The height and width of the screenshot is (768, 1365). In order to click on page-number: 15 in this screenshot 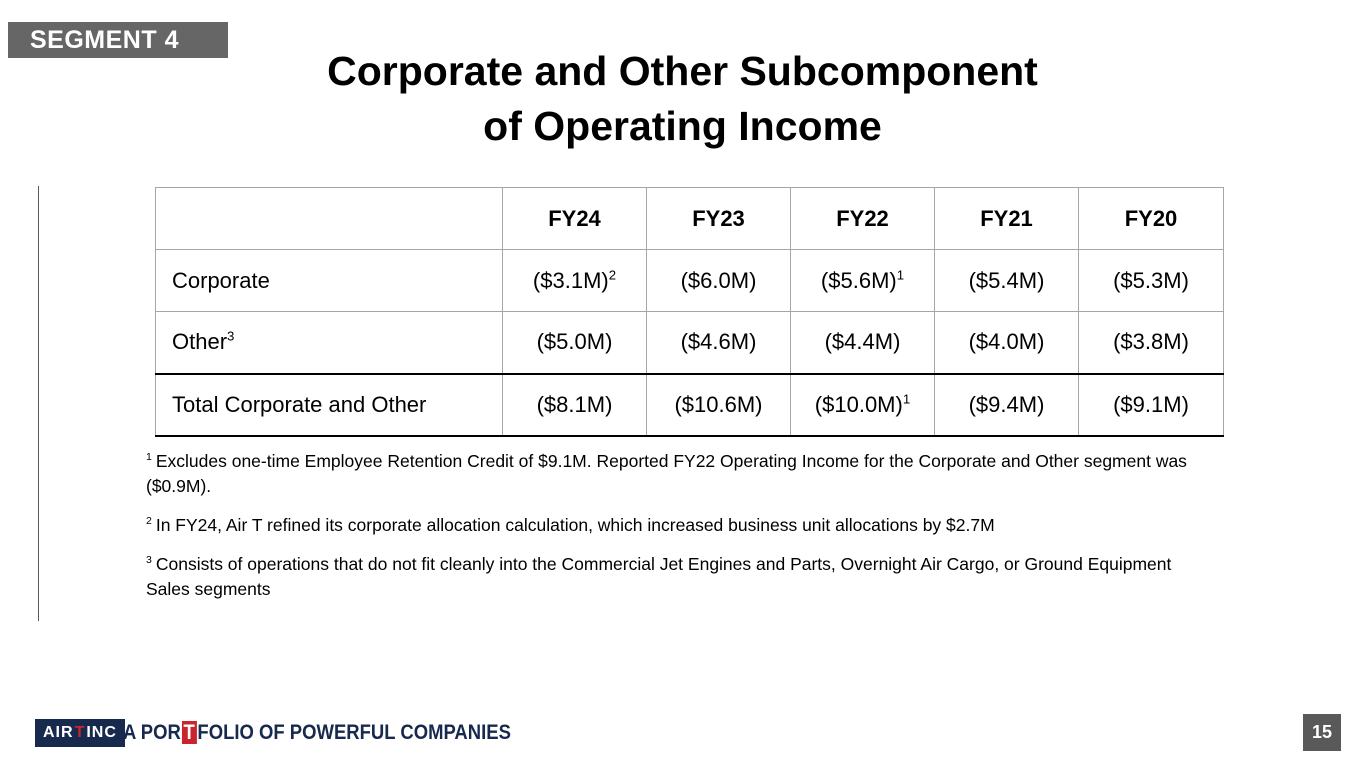, I will do `click(1322, 732)`.